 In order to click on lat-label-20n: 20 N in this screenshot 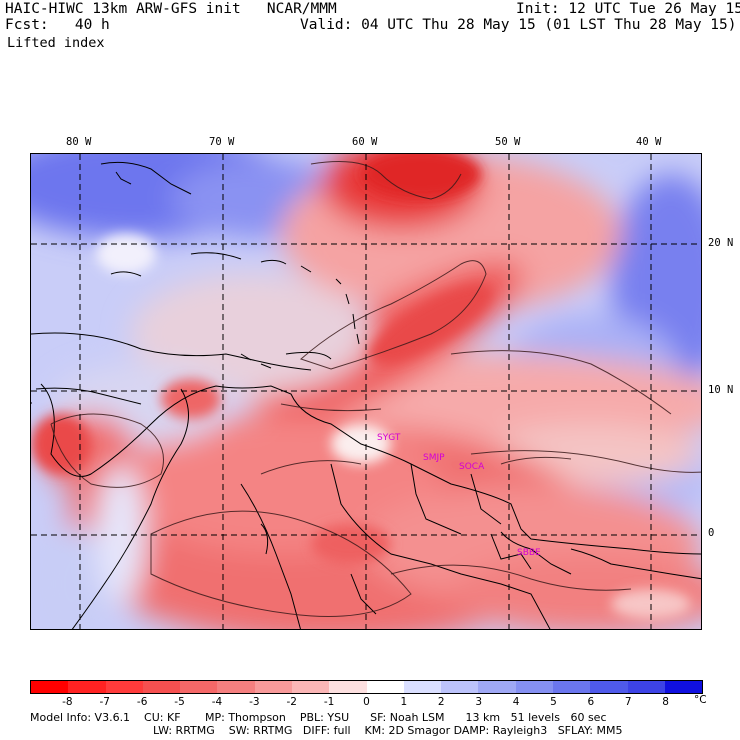, I will do `click(721, 243)`.